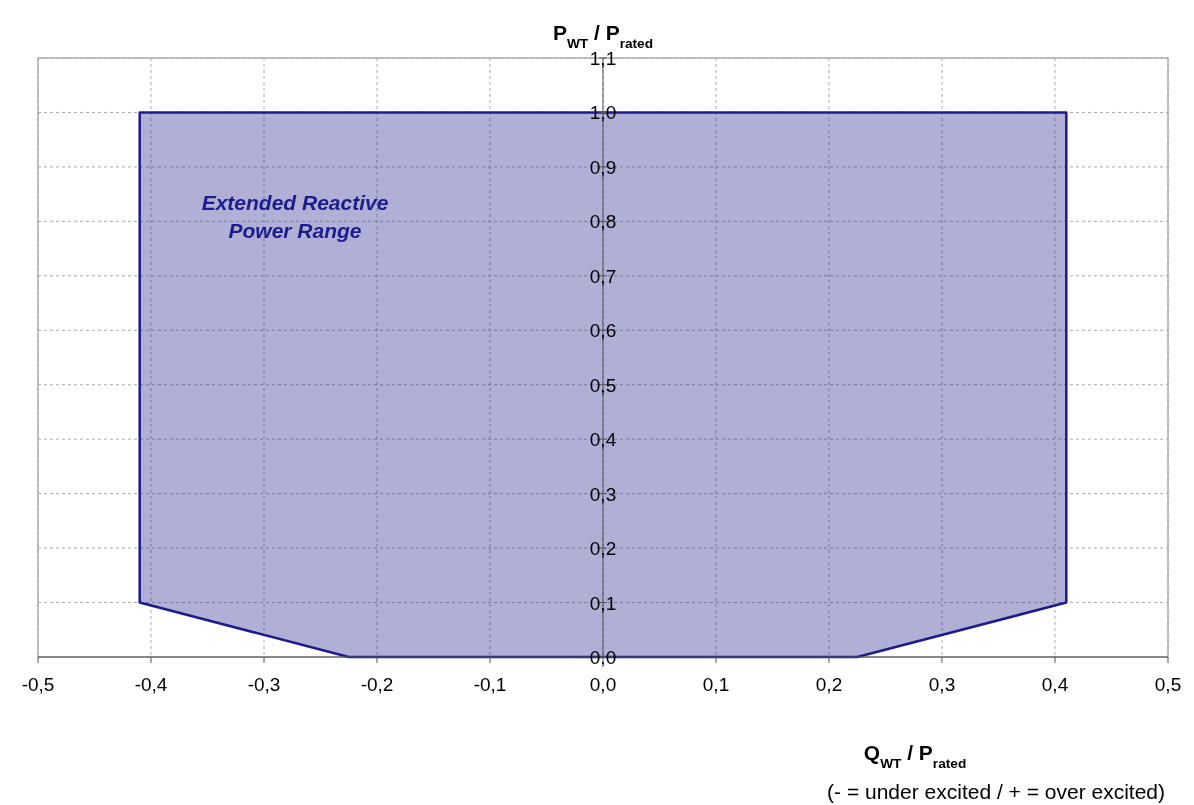 The image size is (1194, 805). Describe the element at coordinates (996, 791) in the screenshot. I see `text: (- = under excited / + = over excited)` at that location.